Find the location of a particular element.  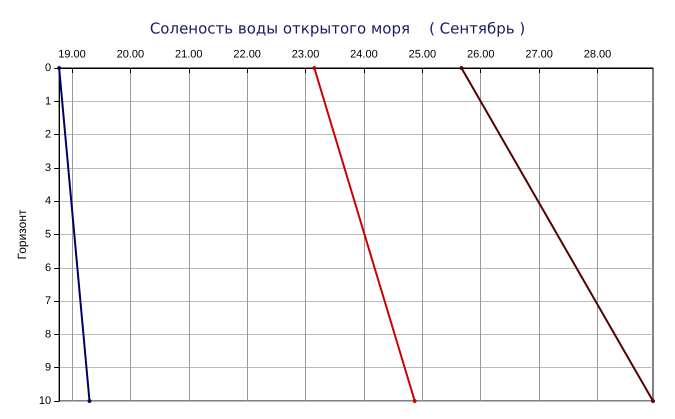

x-tick-label: 27.00 is located at coordinates (539, 54).